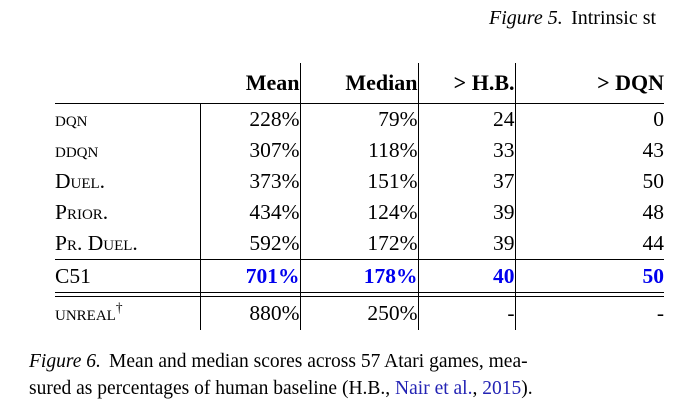 The height and width of the screenshot is (417, 682). What do you see at coordinates (85, 313) in the screenshot?
I see `unreal-label-text: unreal` at bounding box center [85, 313].